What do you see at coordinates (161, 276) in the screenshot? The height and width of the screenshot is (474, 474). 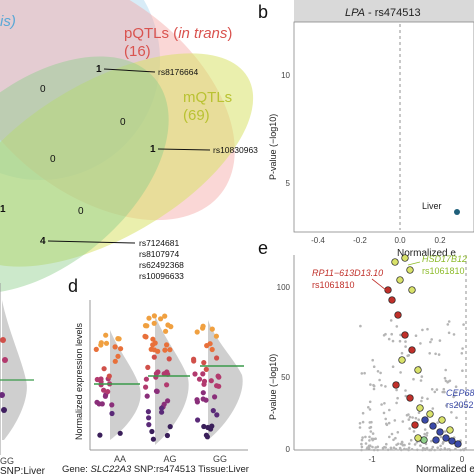 I see `snp-label: rs10096633` at bounding box center [161, 276].